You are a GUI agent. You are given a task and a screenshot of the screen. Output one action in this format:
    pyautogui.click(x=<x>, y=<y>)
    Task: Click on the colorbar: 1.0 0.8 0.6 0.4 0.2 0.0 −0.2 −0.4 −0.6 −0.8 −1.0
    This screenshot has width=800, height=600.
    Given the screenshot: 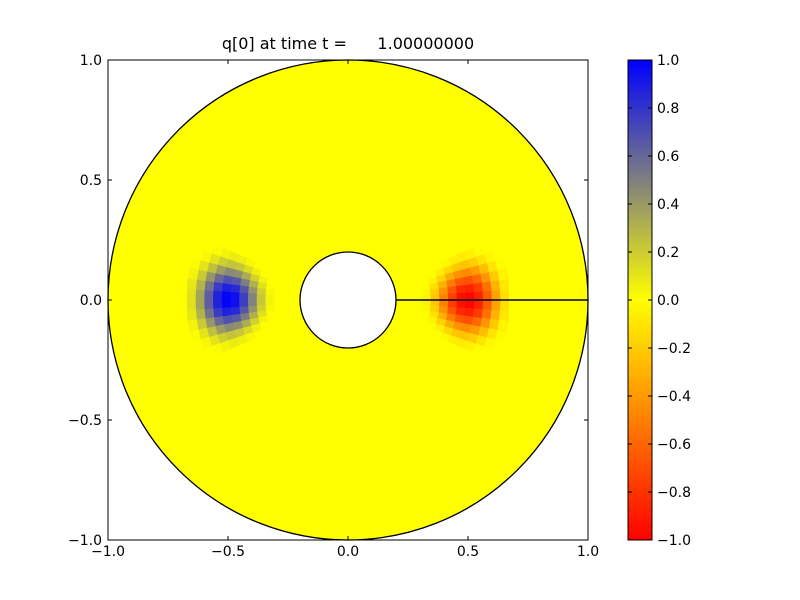 What is the action you would take?
    pyautogui.click(x=659, y=301)
    